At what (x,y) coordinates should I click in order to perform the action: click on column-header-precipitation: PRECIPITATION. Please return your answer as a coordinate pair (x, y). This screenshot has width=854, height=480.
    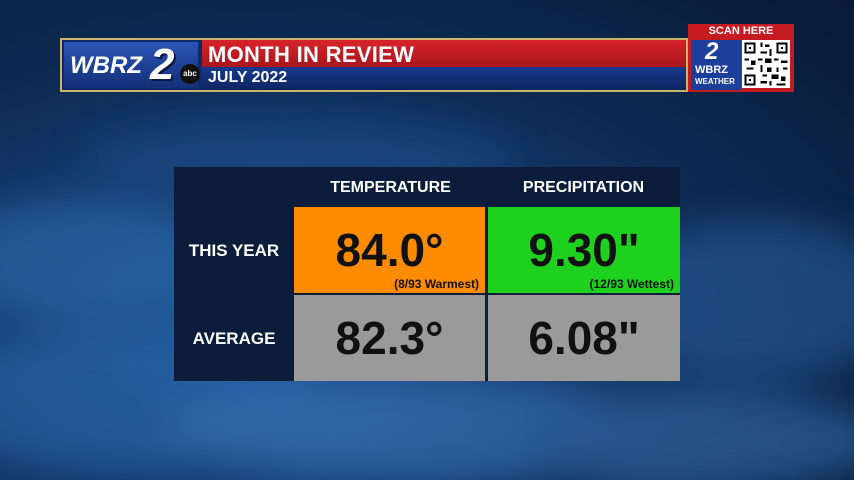
    Looking at the image, I should click on (583, 187).